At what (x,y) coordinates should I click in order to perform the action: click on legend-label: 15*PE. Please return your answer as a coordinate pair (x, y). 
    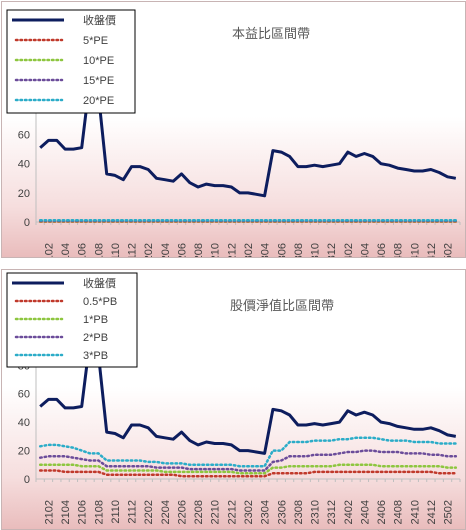
    Looking at the image, I should click on (98, 81).